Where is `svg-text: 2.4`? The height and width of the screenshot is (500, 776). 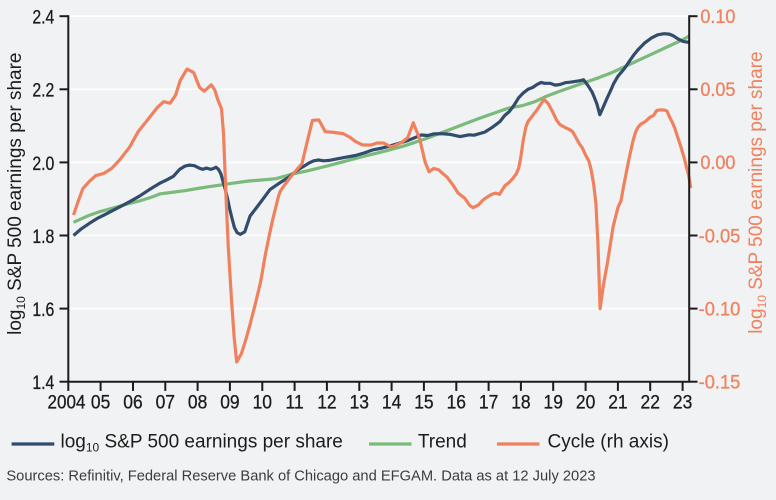
svg-text: 2.4 is located at coordinates (43, 17).